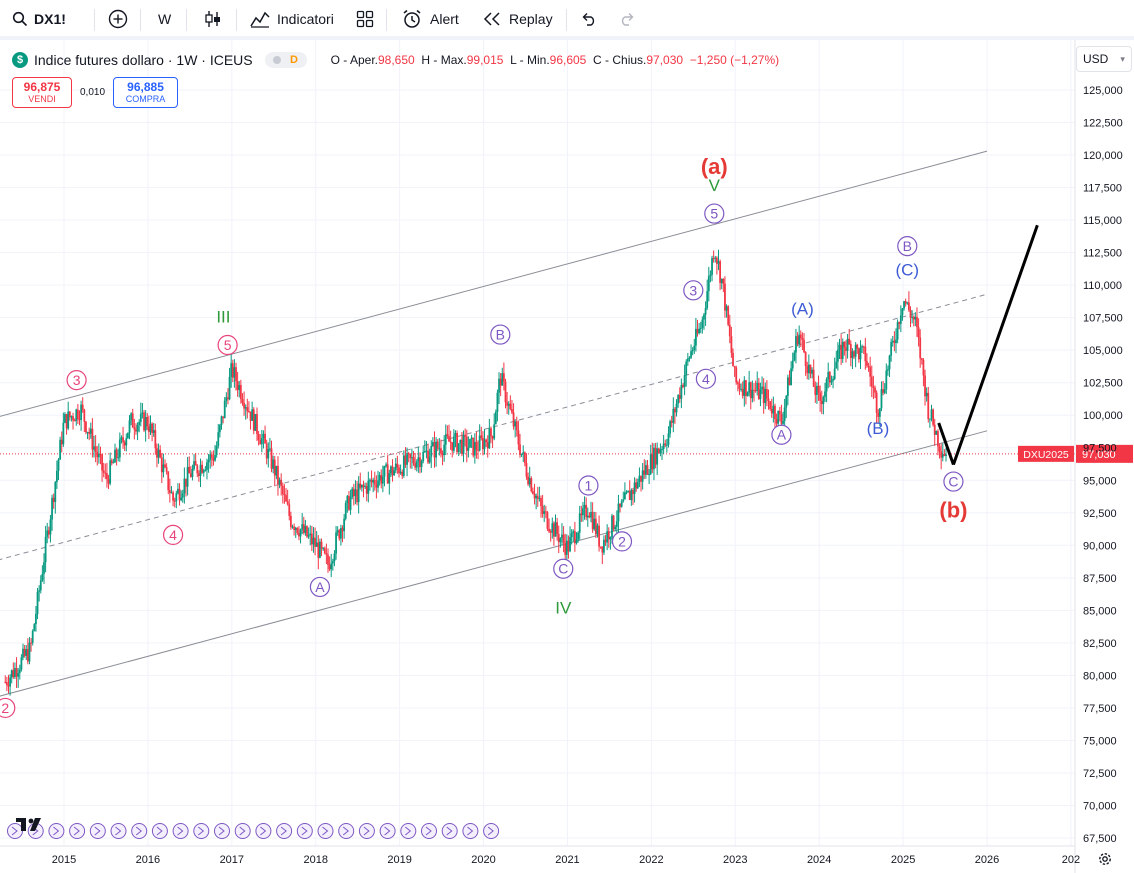 The height and width of the screenshot is (873, 1134). Describe the element at coordinates (396, 60) in the screenshot. I see `open-value: 98,650` at that location.